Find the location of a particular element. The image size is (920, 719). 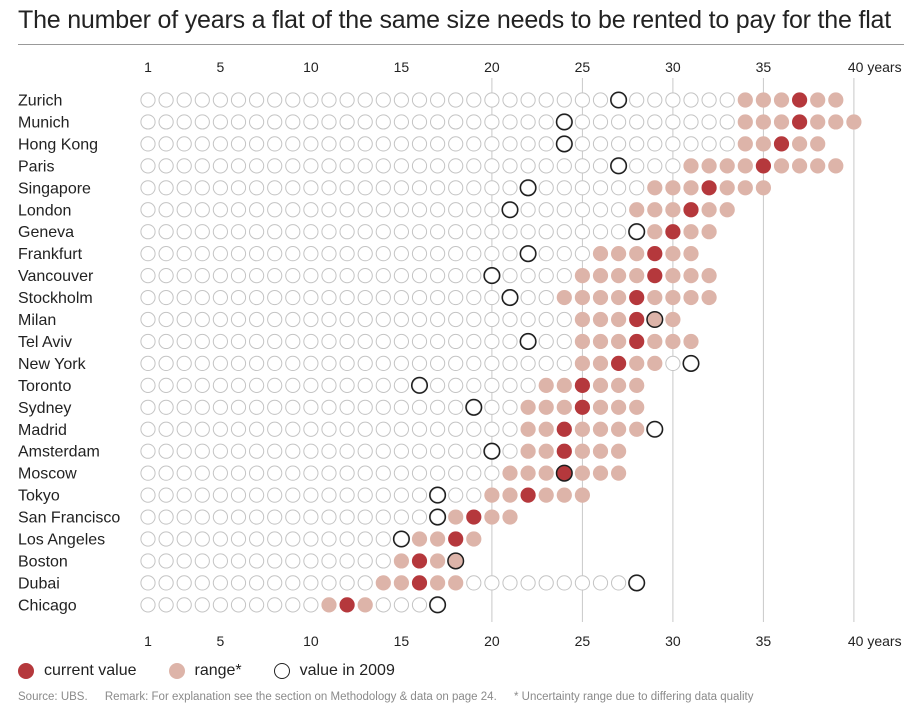

city-label: Chicago is located at coordinates (47, 605).